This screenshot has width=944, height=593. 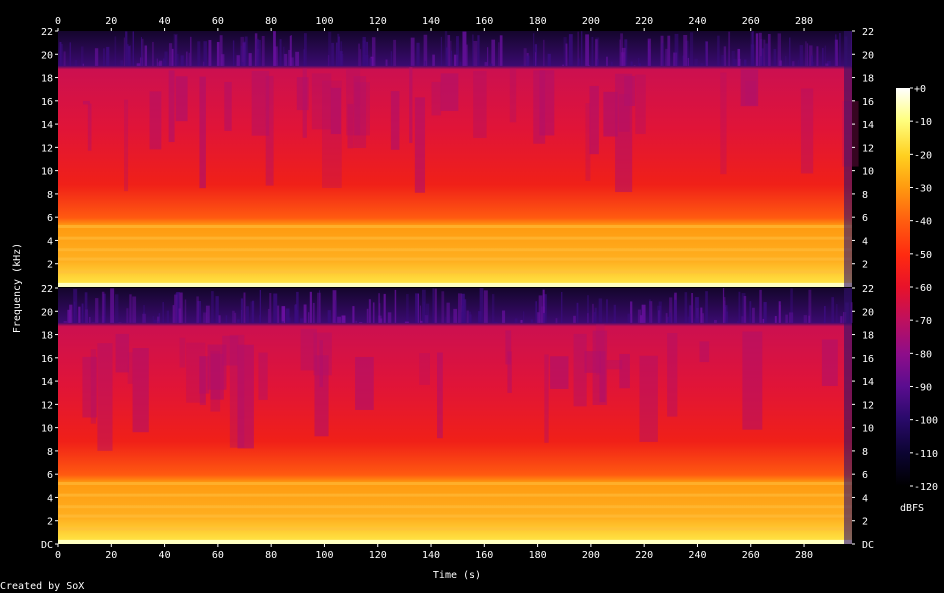 What do you see at coordinates (378, 555) in the screenshot?
I see `x-tick-label-bottom: 120` at bounding box center [378, 555].